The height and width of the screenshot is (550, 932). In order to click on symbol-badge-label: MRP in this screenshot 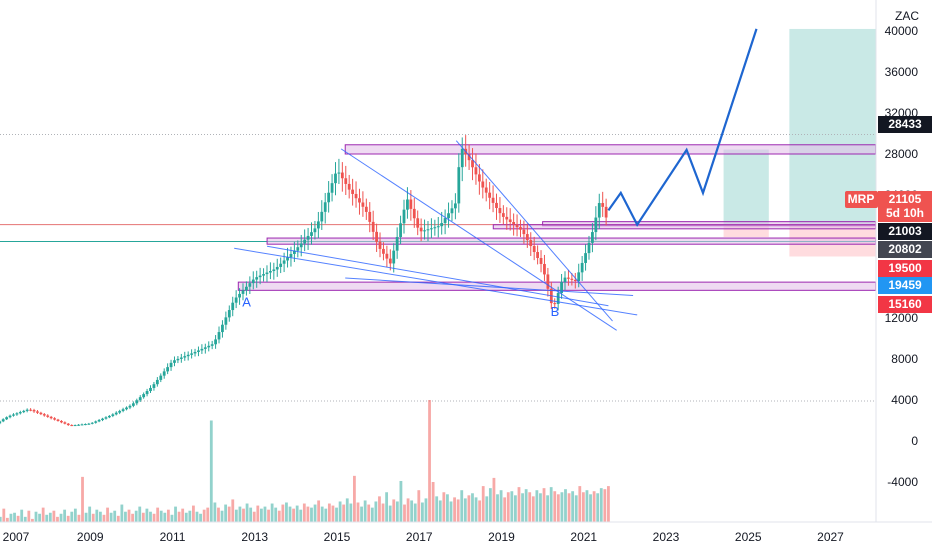, I will do `click(861, 199)`.